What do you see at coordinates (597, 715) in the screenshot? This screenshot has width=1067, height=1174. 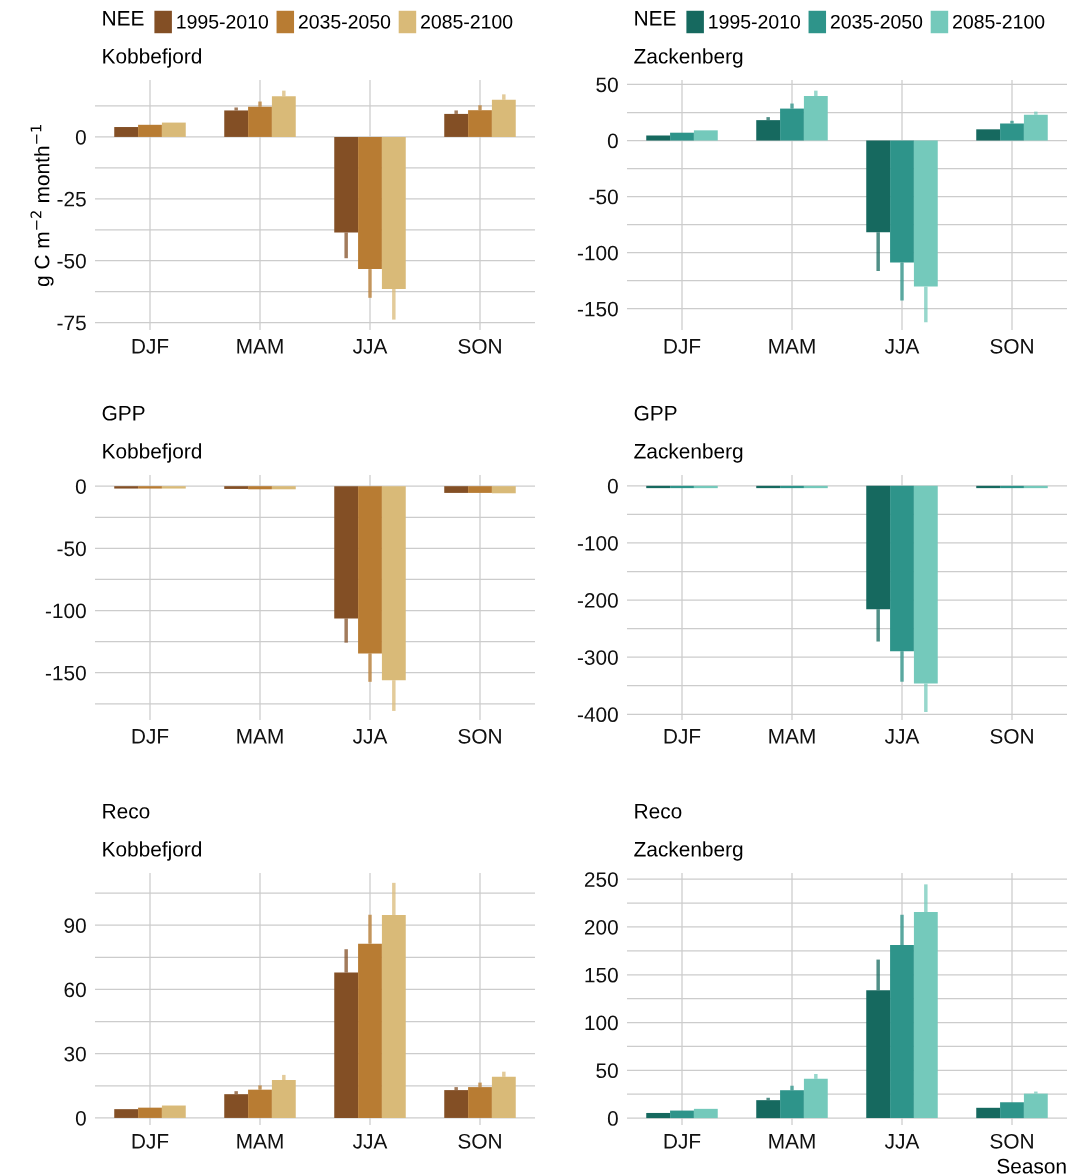 I see `y-tick-label: -400` at bounding box center [597, 715].